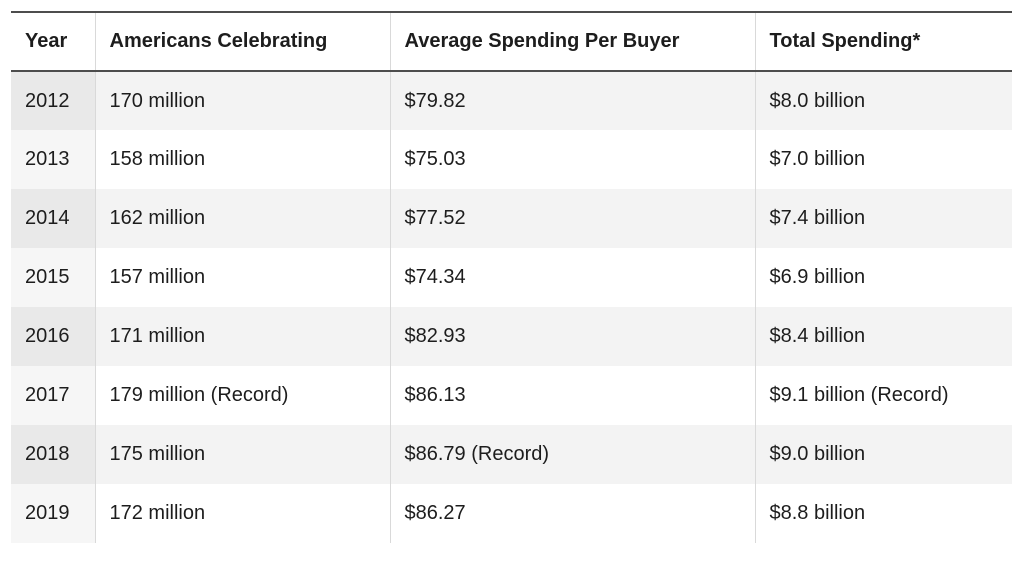 Image resolution: width=1024 pixels, height=563 pixels. I want to click on total-spending-cell: $8.0 billion, so click(817, 100).